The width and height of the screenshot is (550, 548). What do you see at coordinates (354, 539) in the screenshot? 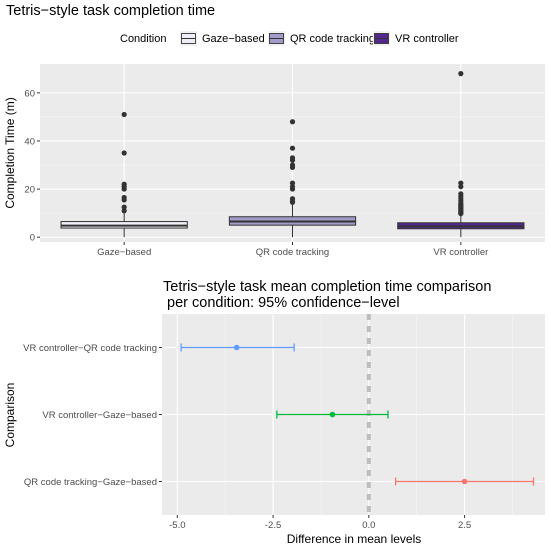
I see `errorbar-x-axis-title: Difference in mean levels` at bounding box center [354, 539].